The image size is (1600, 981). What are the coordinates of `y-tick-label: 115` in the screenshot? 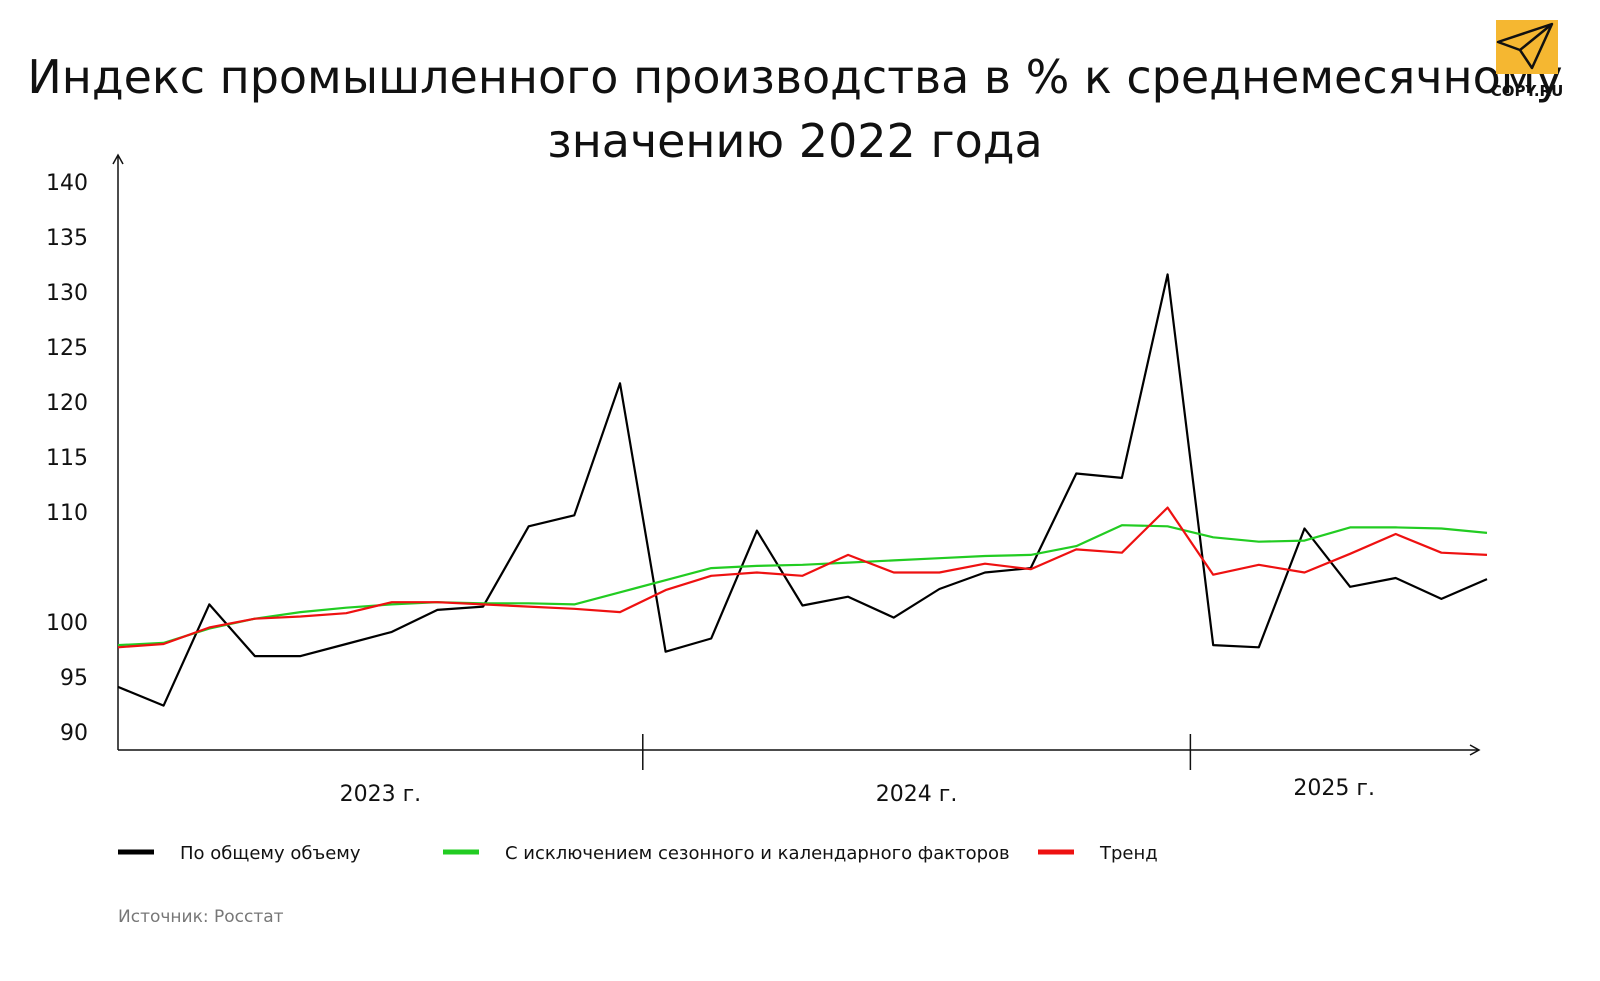 It's located at (67, 458).